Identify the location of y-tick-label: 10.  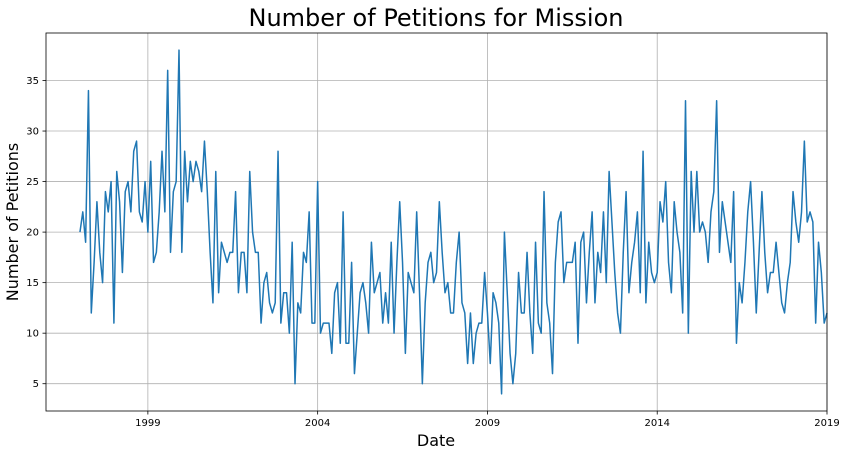
(32, 334).